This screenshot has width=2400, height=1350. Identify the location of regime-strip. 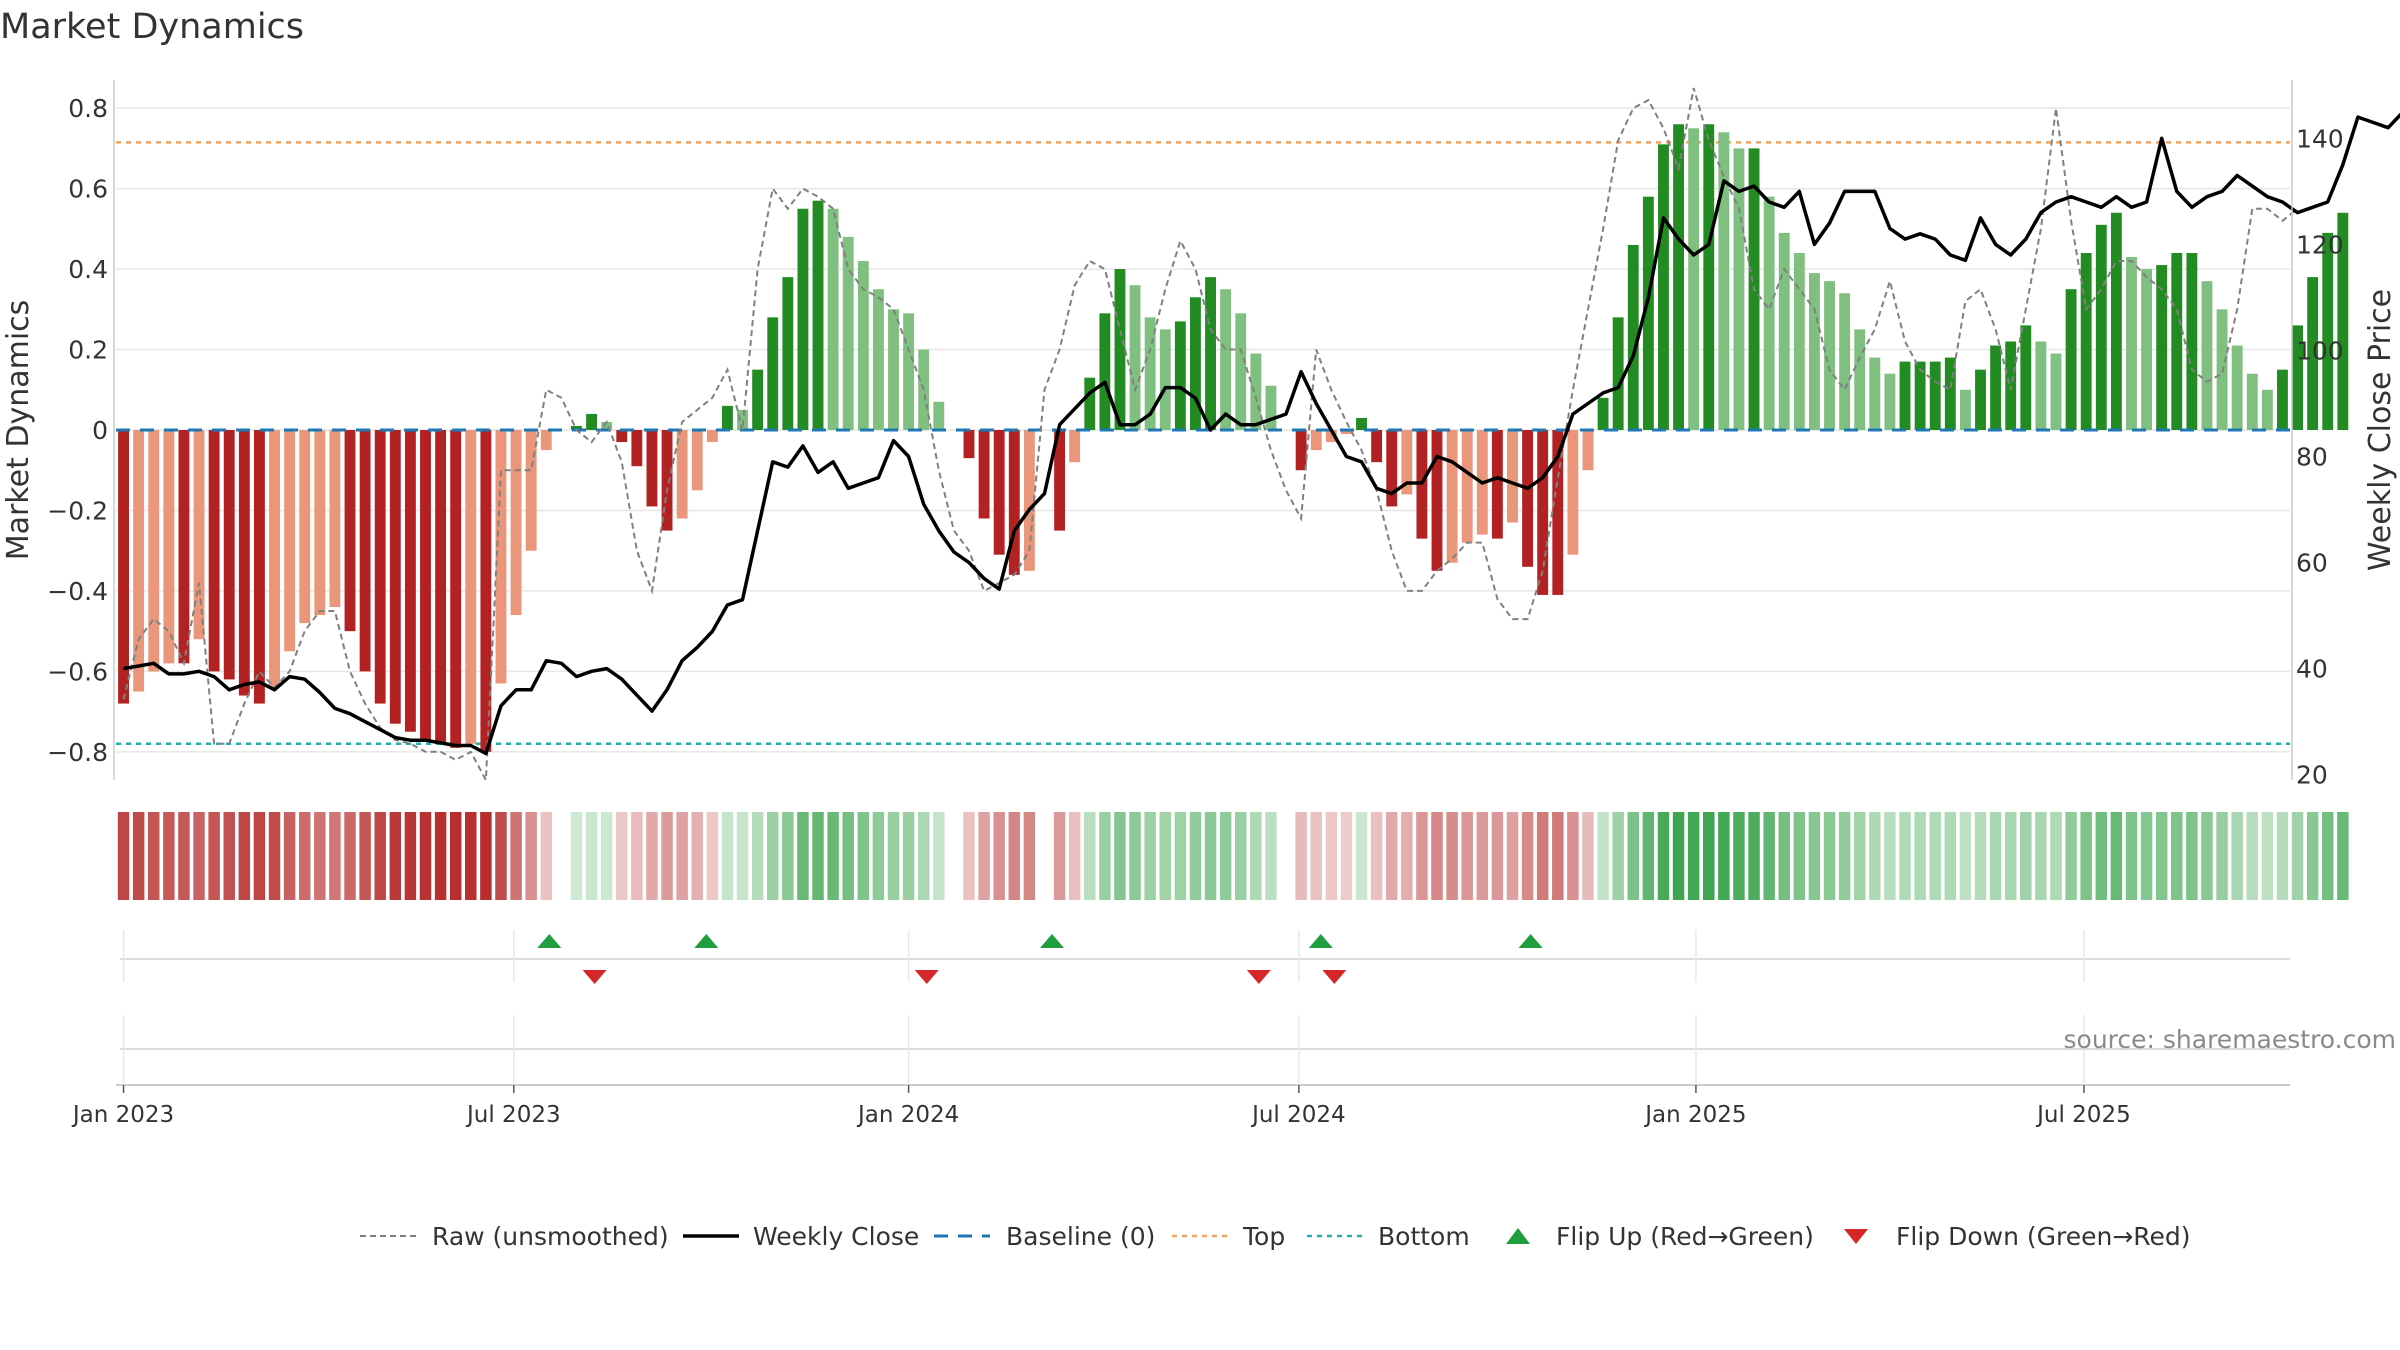
(1233, 856).